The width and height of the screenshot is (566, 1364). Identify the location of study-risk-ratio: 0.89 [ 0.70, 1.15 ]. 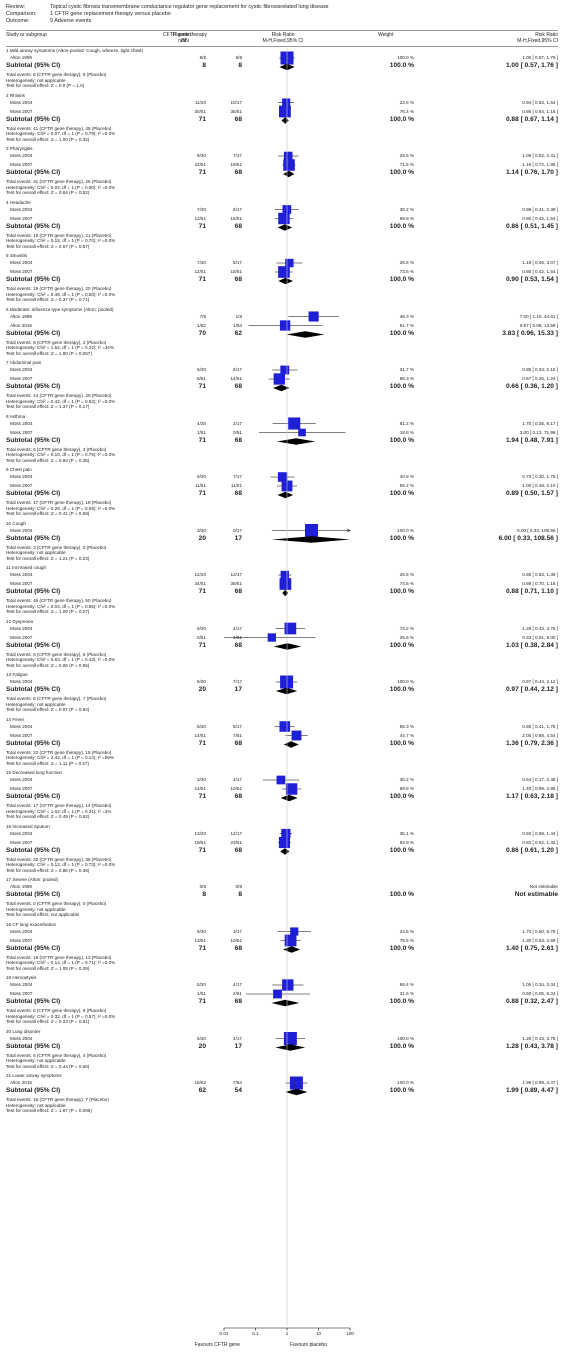
(540, 583).